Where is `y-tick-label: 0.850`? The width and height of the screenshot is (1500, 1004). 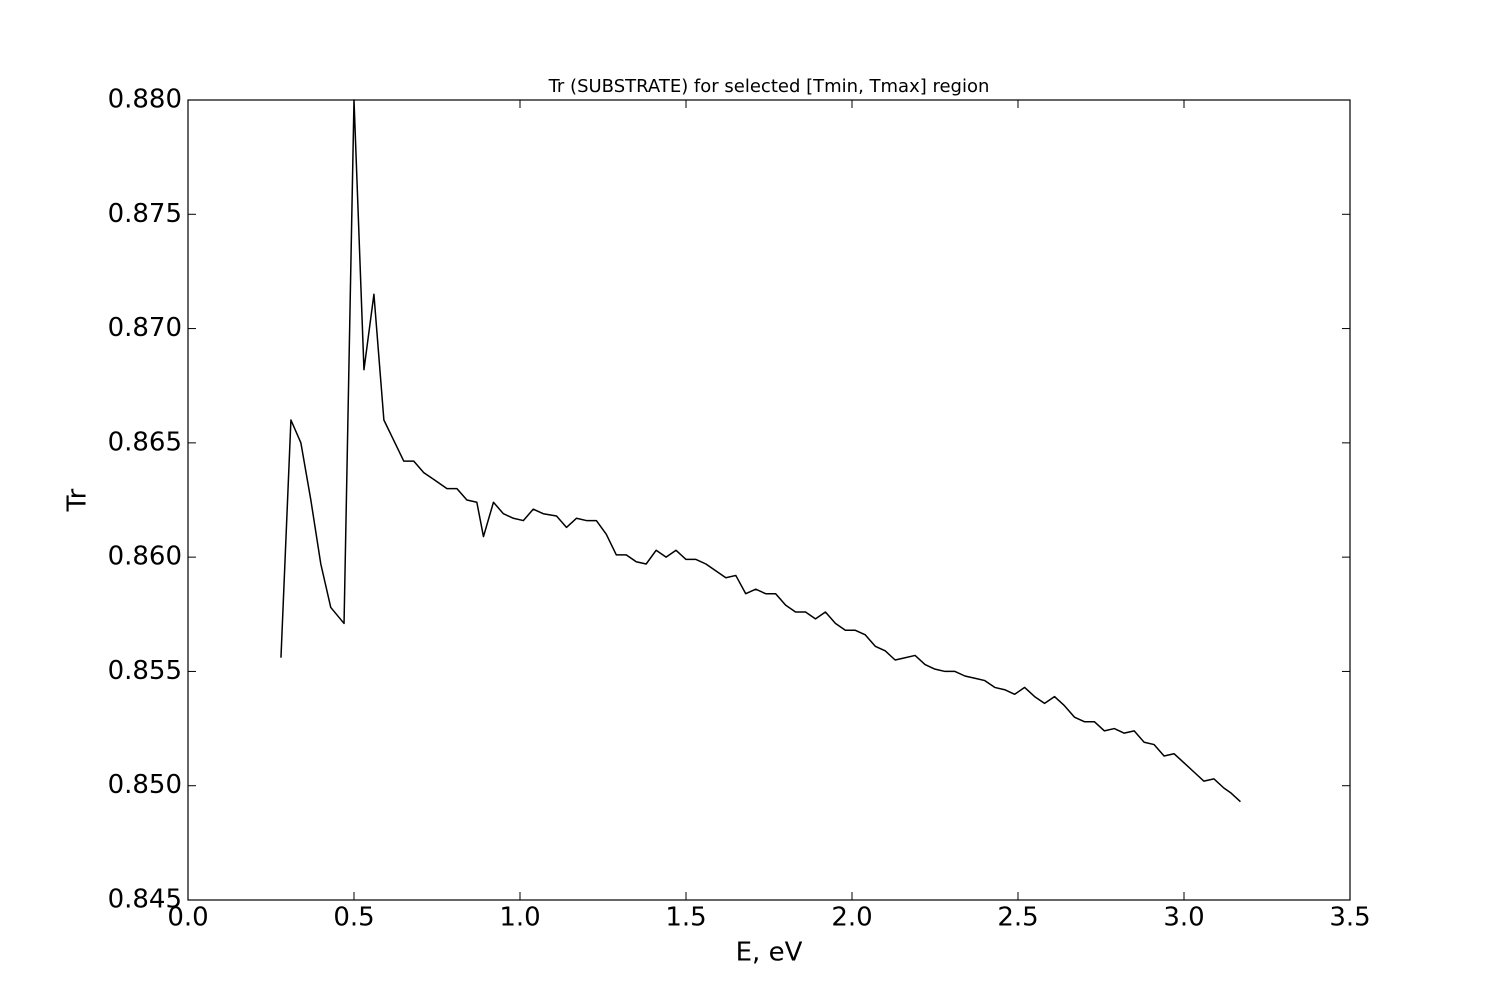
y-tick-label: 0.850 is located at coordinates (145, 785).